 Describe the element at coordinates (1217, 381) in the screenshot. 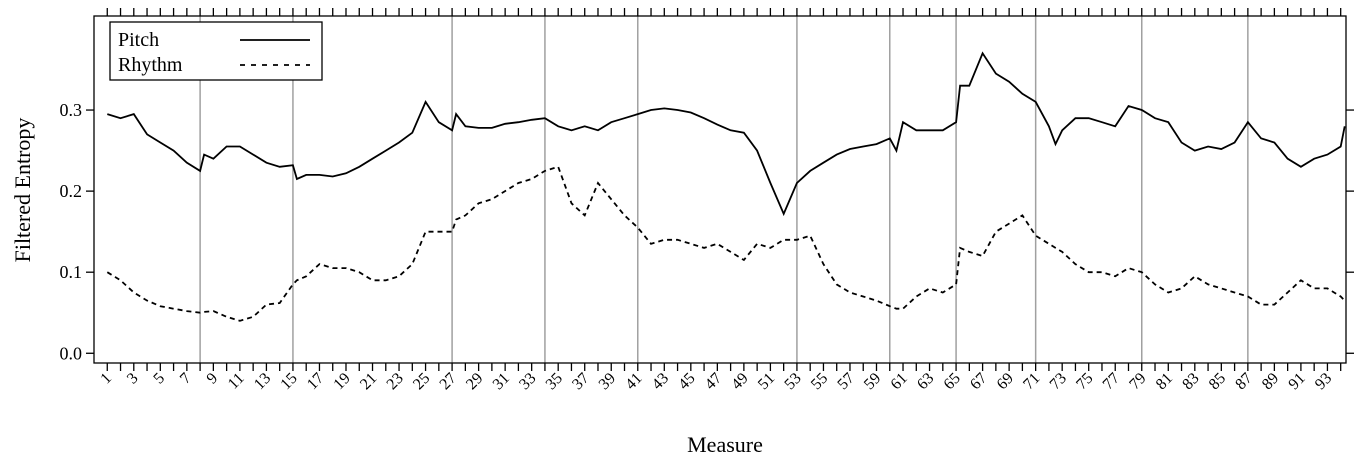

I see `x-tick-label: 85` at that location.